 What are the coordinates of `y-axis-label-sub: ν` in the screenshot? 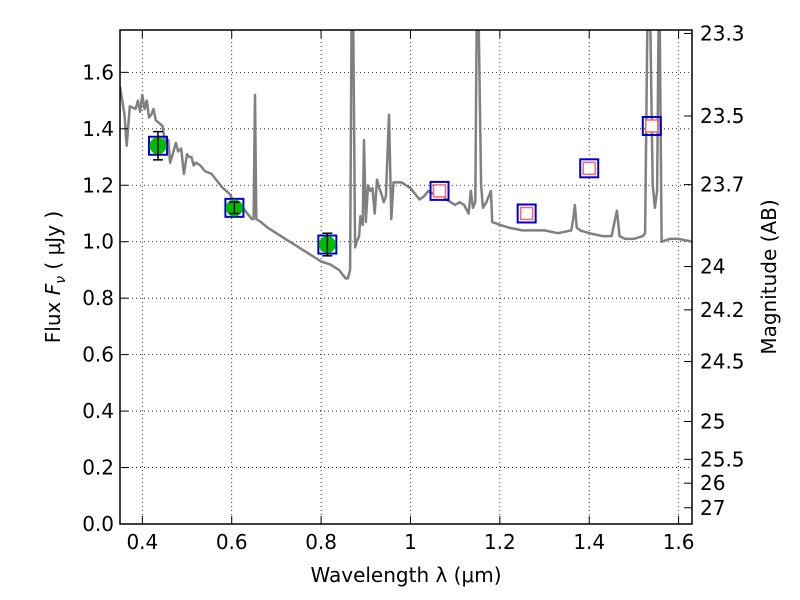 It's located at (61, 280).